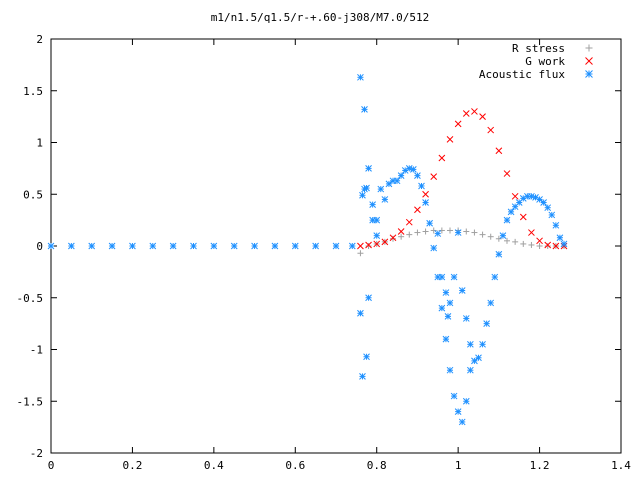 The image size is (640, 485). I want to click on chart-title: m1/n1.5/q1.5/r-+.60-j308/M7.0/512, so click(320, 17).